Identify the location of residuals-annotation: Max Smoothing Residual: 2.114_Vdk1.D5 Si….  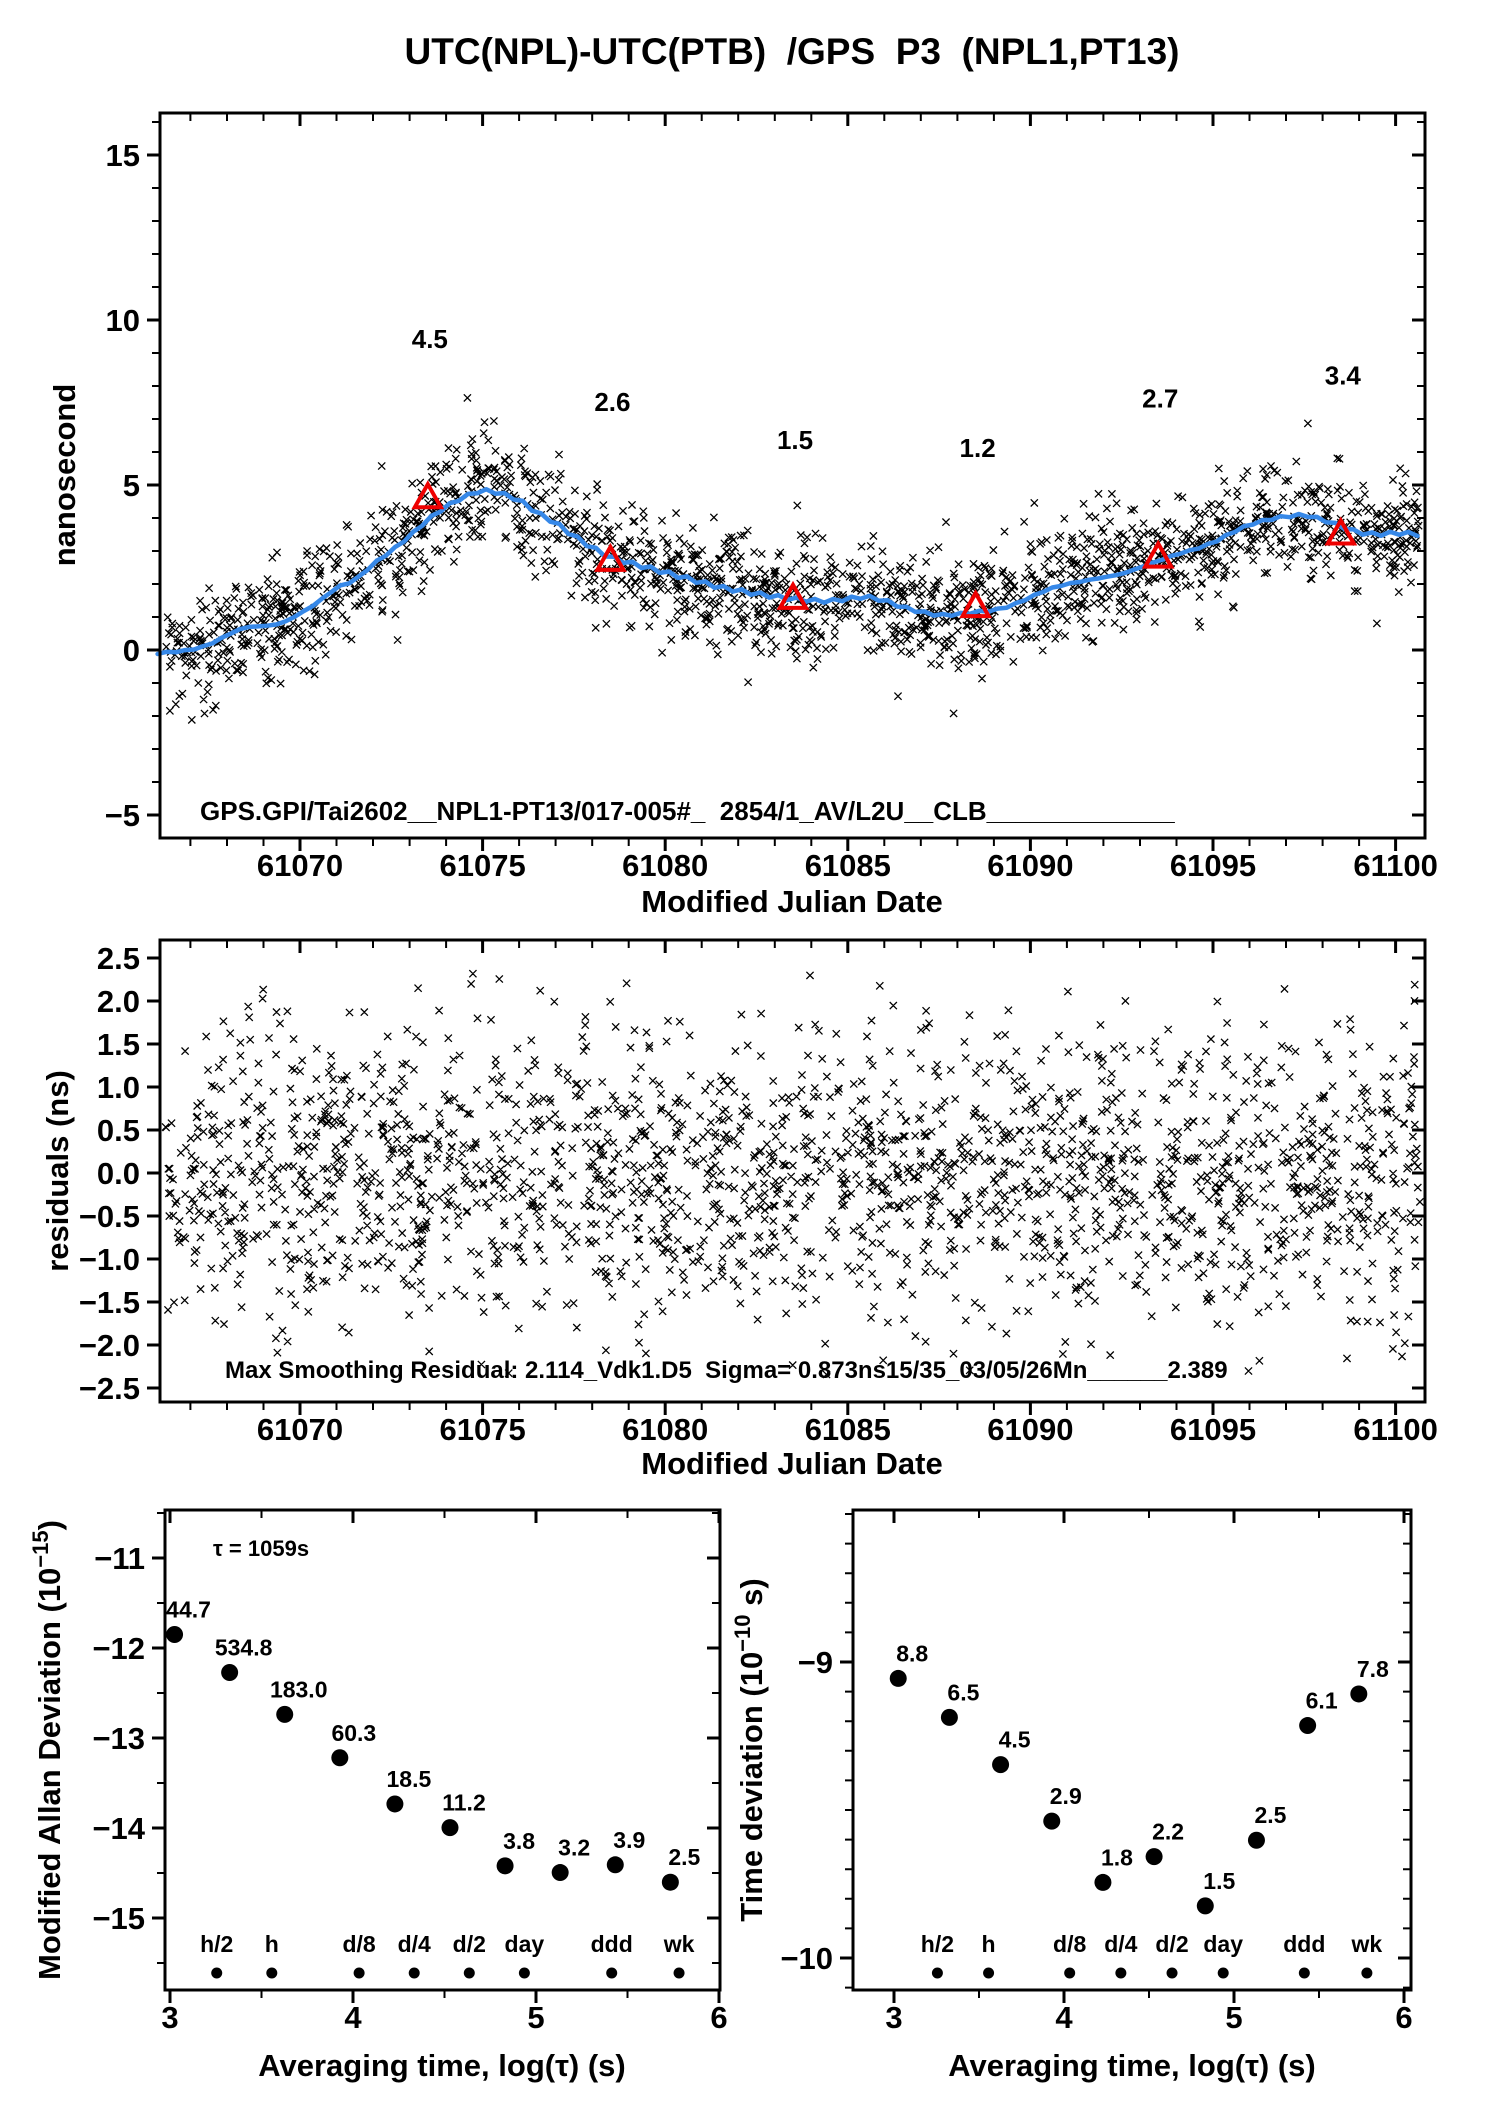
(726, 1370).